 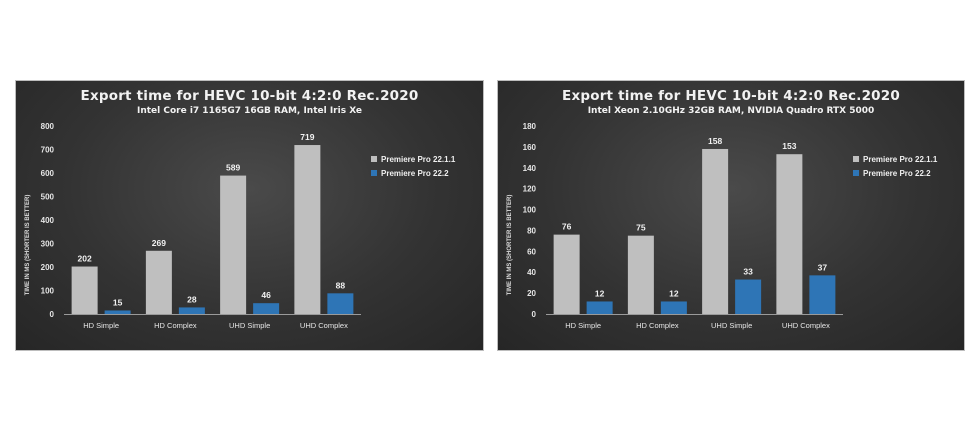 What do you see at coordinates (192, 299) in the screenshot?
I see `data-label: 28` at bounding box center [192, 299].